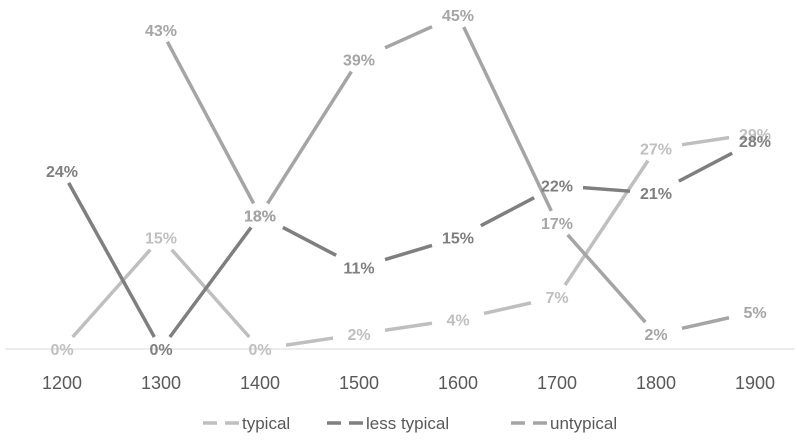 The width and height of the screenshot is (797, 441). What do you see at coordinates (457, 320) in the screenshot?
I see `typical-data-label: 4%` at bounding box center [457, 320].